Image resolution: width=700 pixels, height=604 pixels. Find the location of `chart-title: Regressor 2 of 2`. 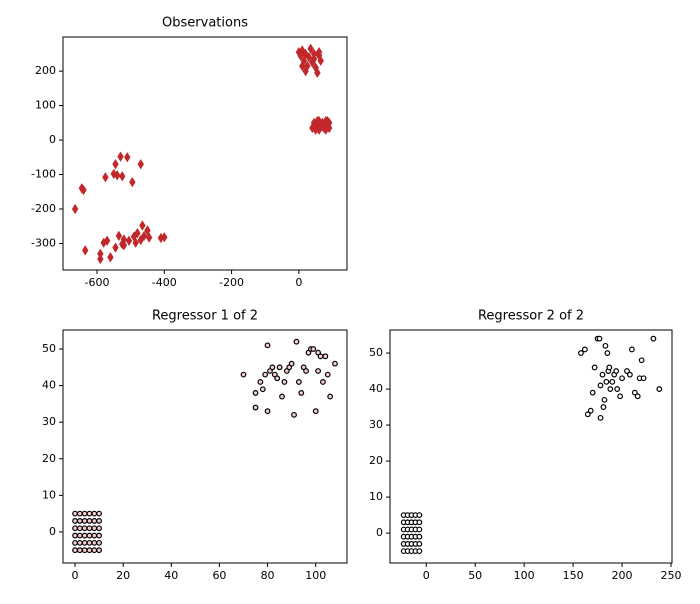

chart-title: Regressor 2 of 2 is located at coordinates (531, 316).